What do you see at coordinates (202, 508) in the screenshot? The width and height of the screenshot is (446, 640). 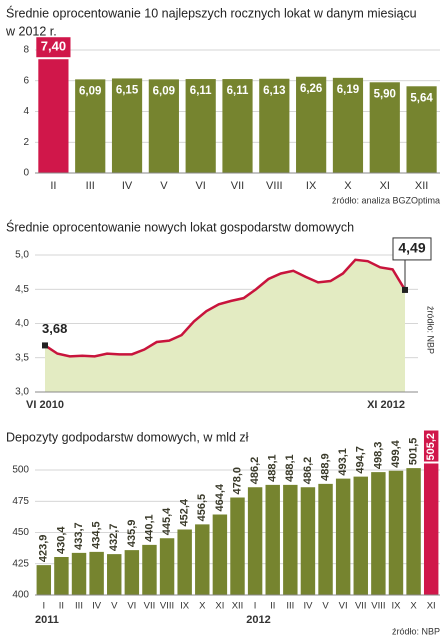 I see `value-label: 456,5` at bounding box center [202, 508].